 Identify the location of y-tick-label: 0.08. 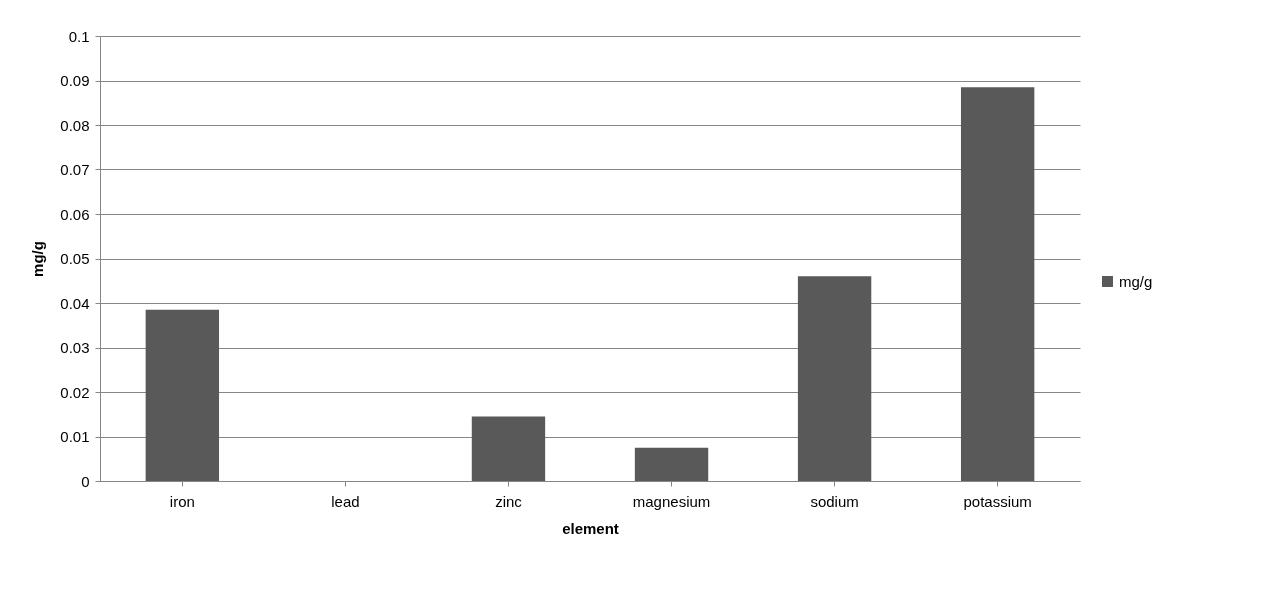
(75, 125).